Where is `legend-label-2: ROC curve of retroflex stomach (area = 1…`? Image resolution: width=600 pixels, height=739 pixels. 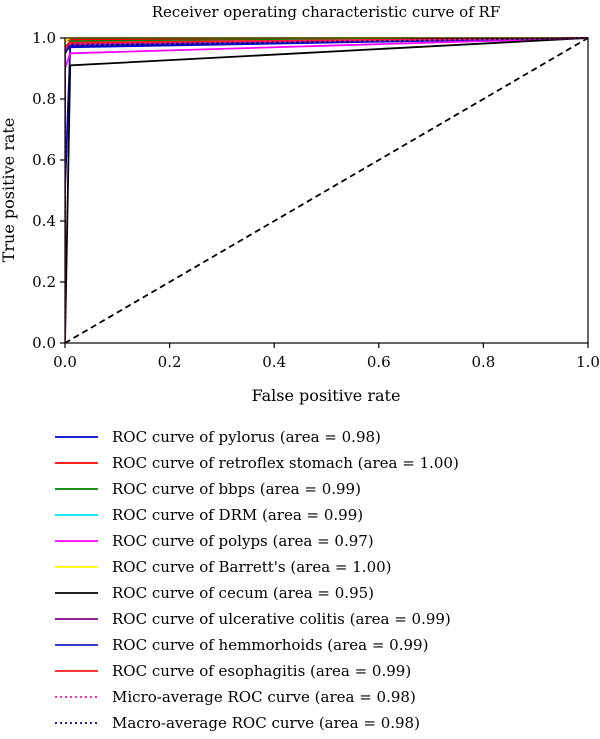 legend-label-2: ROC curve of retroflex stomach (area = 1… is located at coordinates (285, 463).